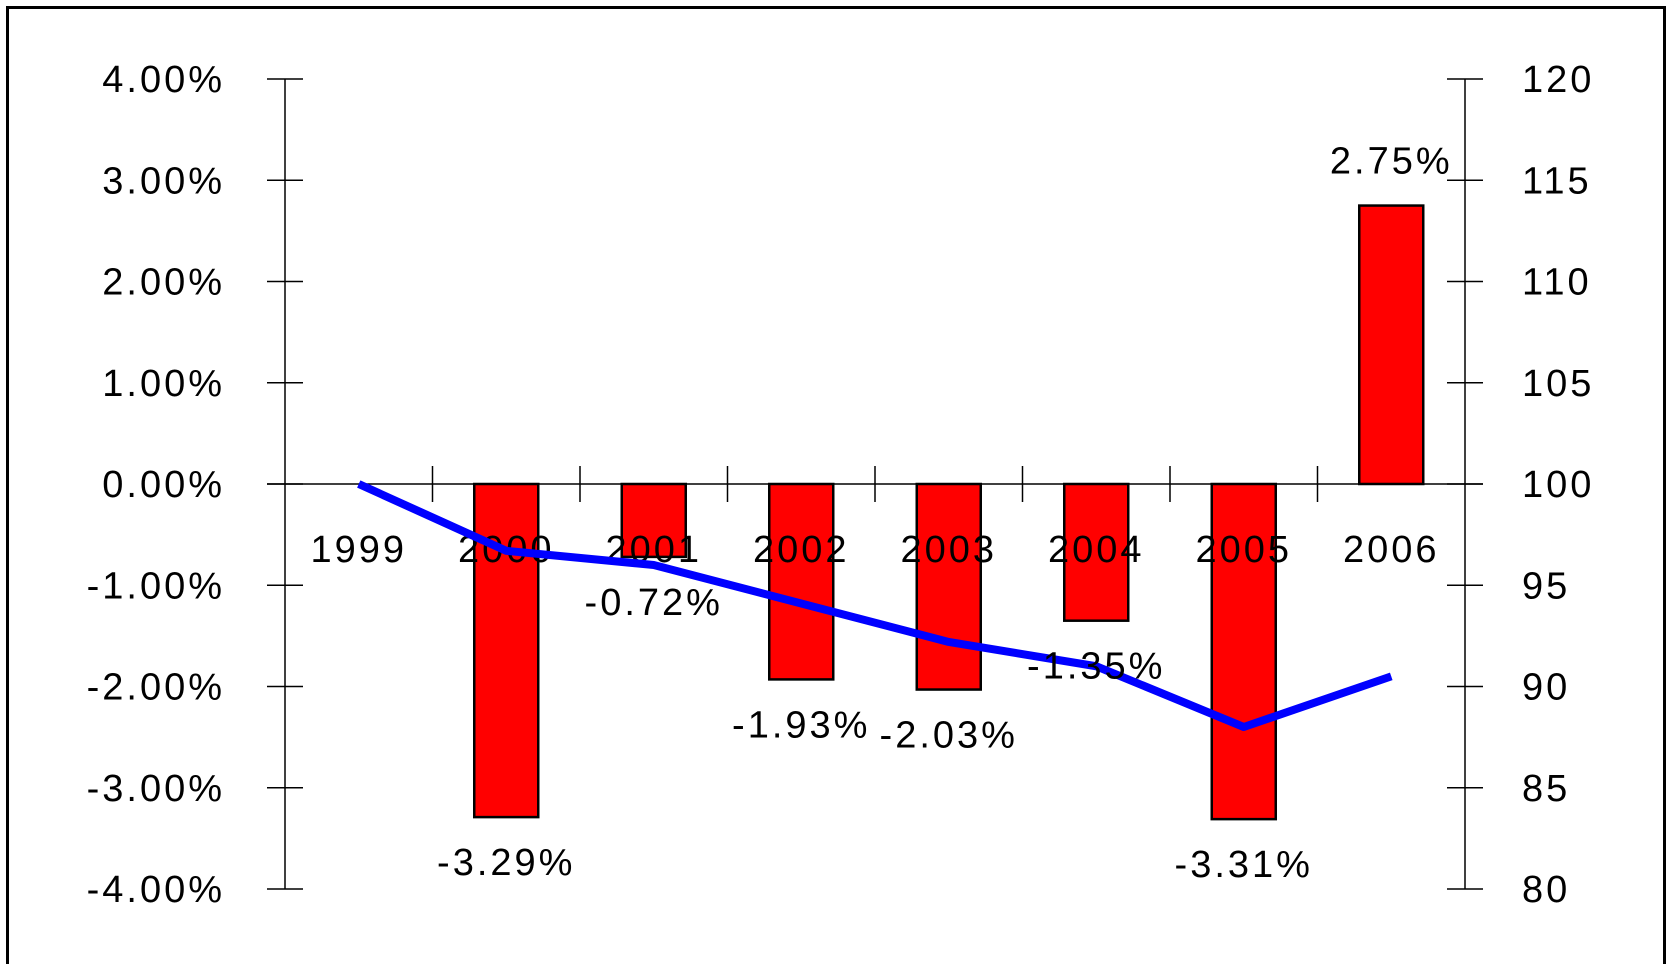 The width and height of the screenshot is (1669, 967). Describe the element at coordinates (156, 586) in the screenshot. I see `y-left-tick-label: -1.00%` at that location.